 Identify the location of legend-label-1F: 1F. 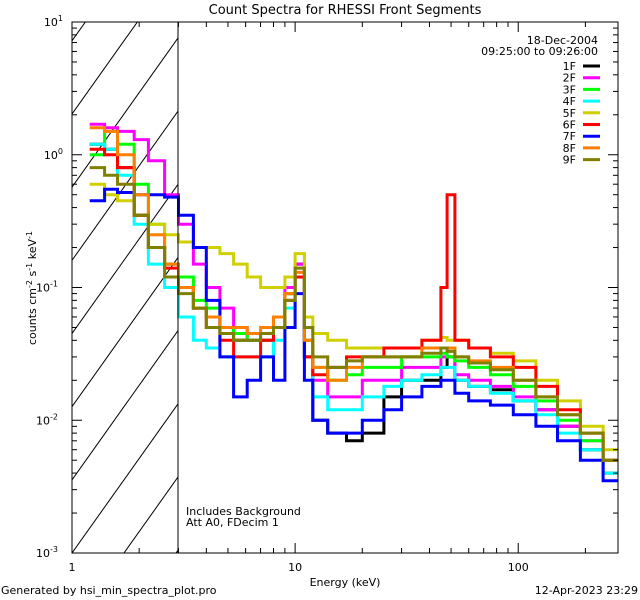
(569, 66).